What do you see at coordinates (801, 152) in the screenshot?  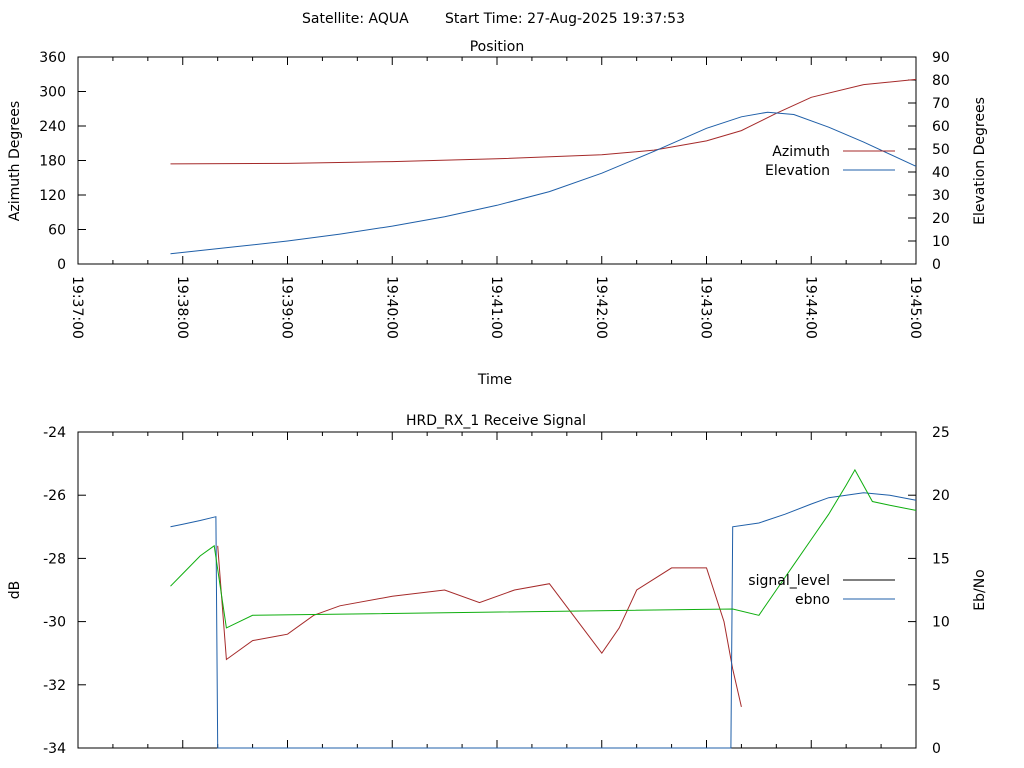 I see `legend-label-azimuth: Azimuth` at bounding box center [801, 152].